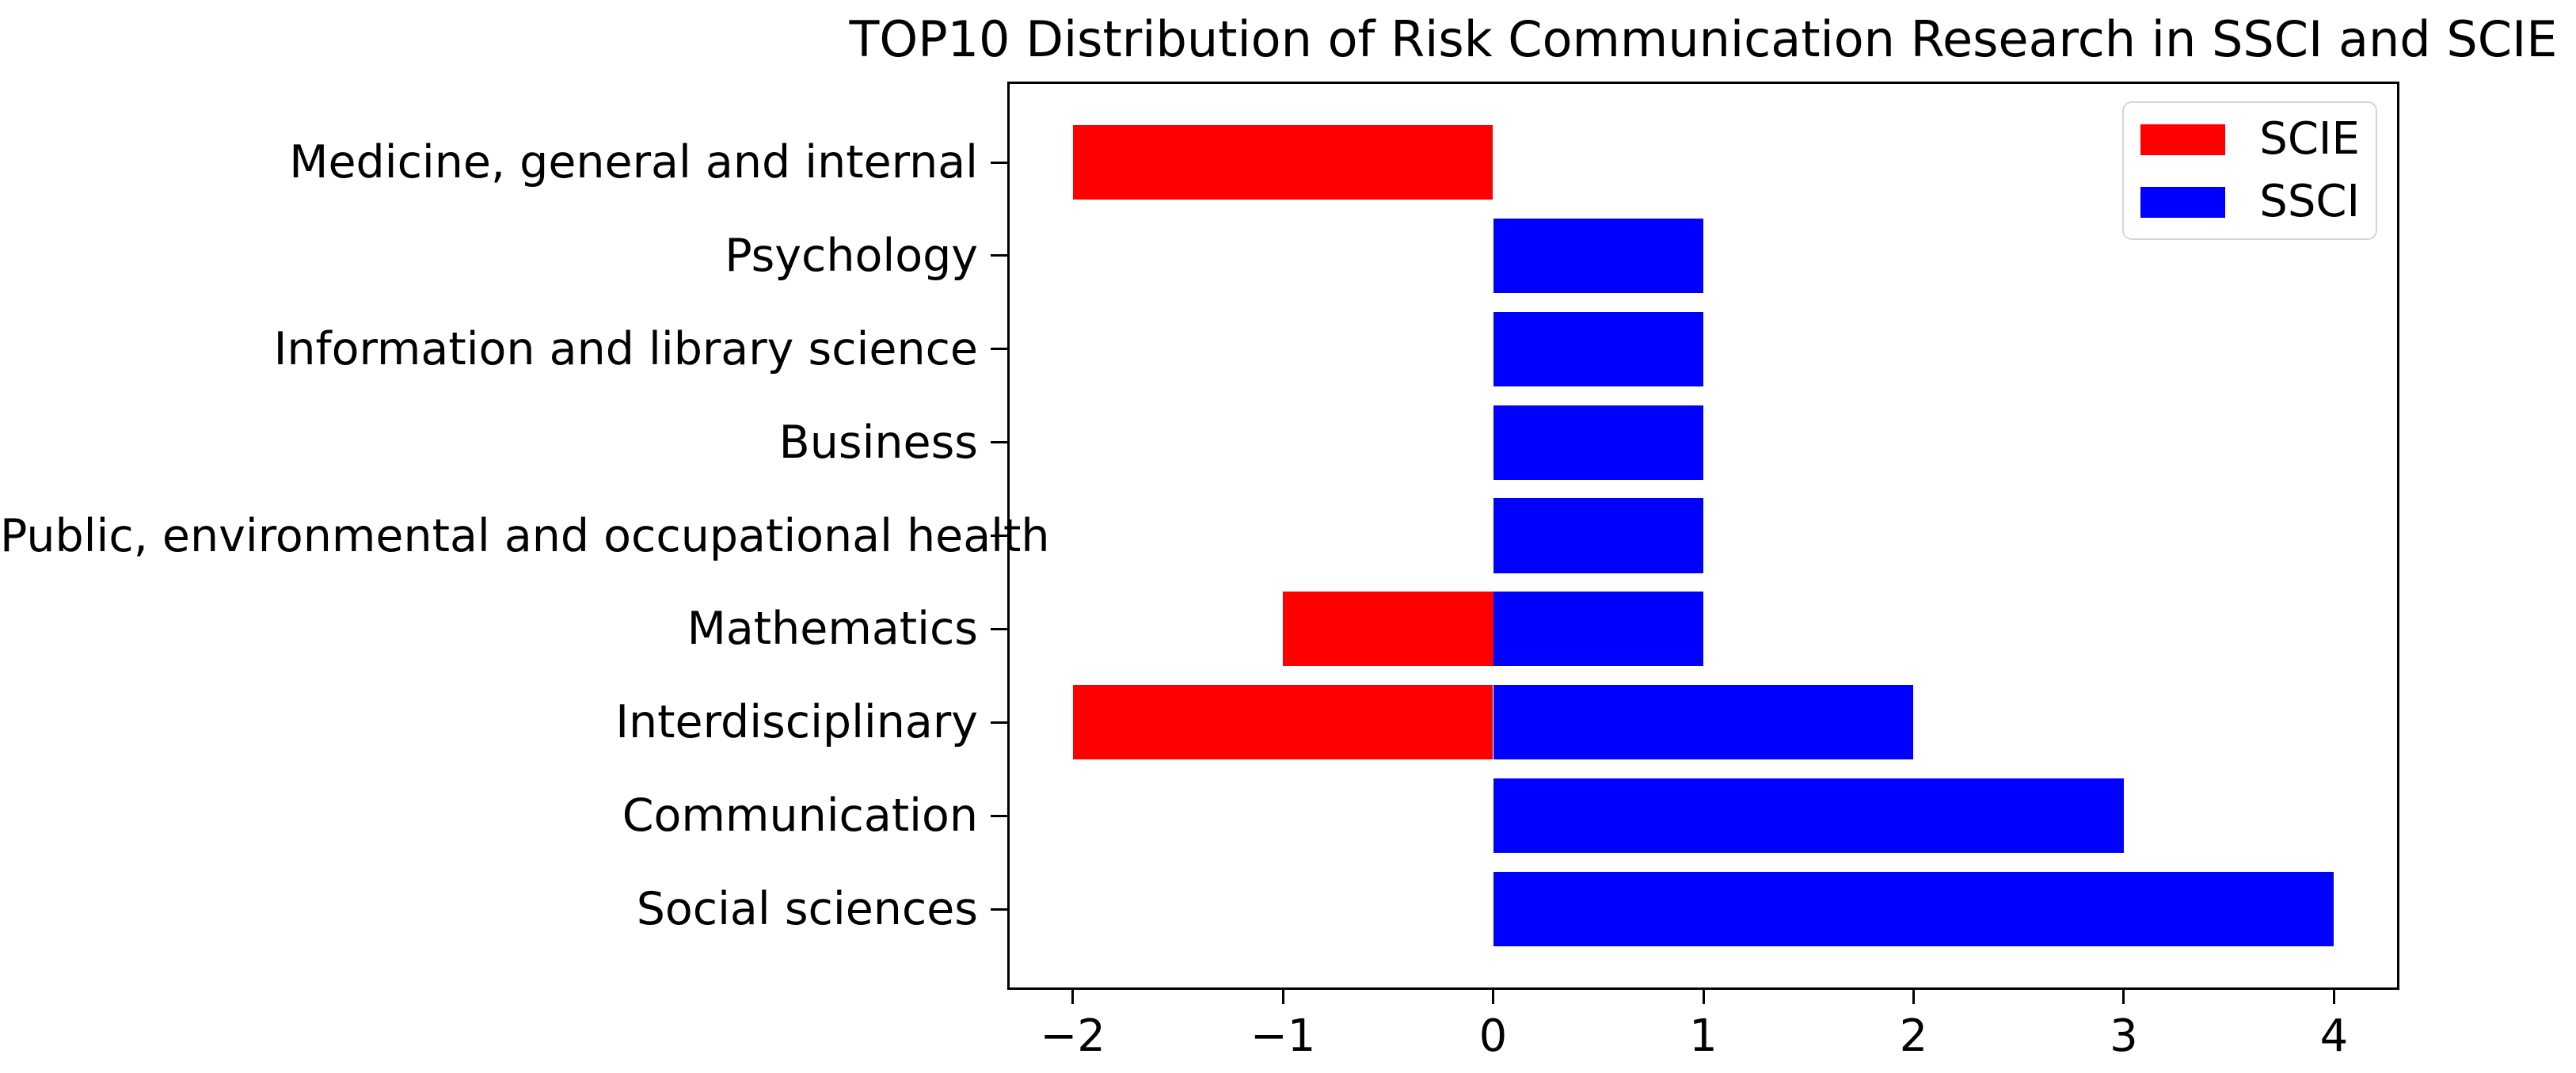 Image resolution: width=2576 pixels, height=1073 pixels. I want to click on y-axis-category-label: Psychology, so click(851, 256).